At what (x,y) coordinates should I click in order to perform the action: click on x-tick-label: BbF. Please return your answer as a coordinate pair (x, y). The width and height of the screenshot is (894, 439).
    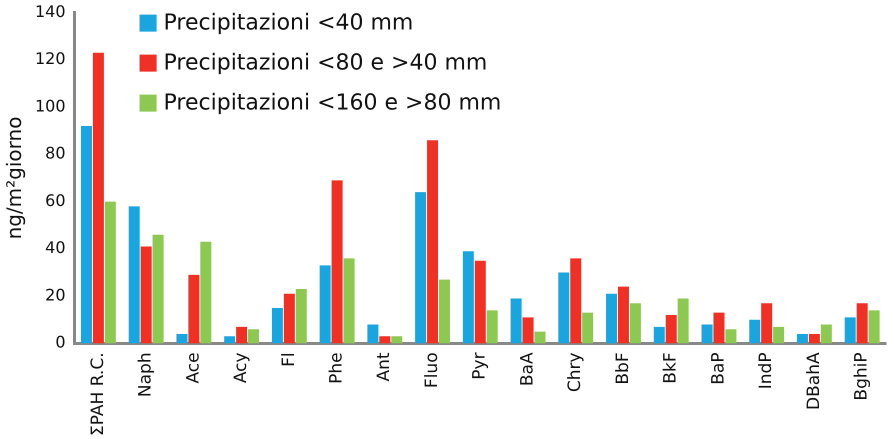
    Looking at the image, I should click on (622, 368).